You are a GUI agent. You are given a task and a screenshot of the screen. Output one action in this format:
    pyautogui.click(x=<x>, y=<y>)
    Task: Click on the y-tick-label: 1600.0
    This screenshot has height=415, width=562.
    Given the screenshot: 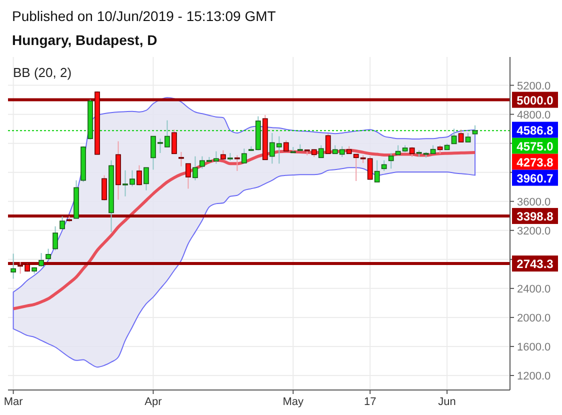 What is the action you would take?
    pyautogui.click(x=534, y=347)
    